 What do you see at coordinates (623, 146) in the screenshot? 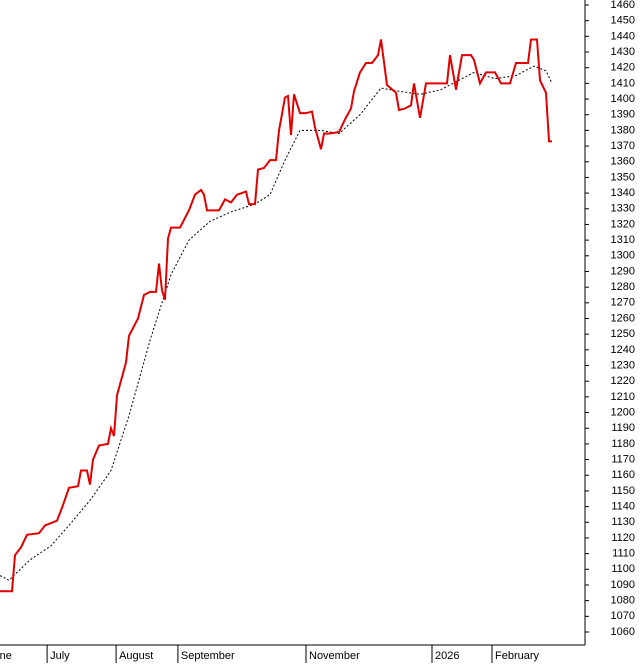
I see `y-tick-label: 1370` at bounding box center [623, 146].